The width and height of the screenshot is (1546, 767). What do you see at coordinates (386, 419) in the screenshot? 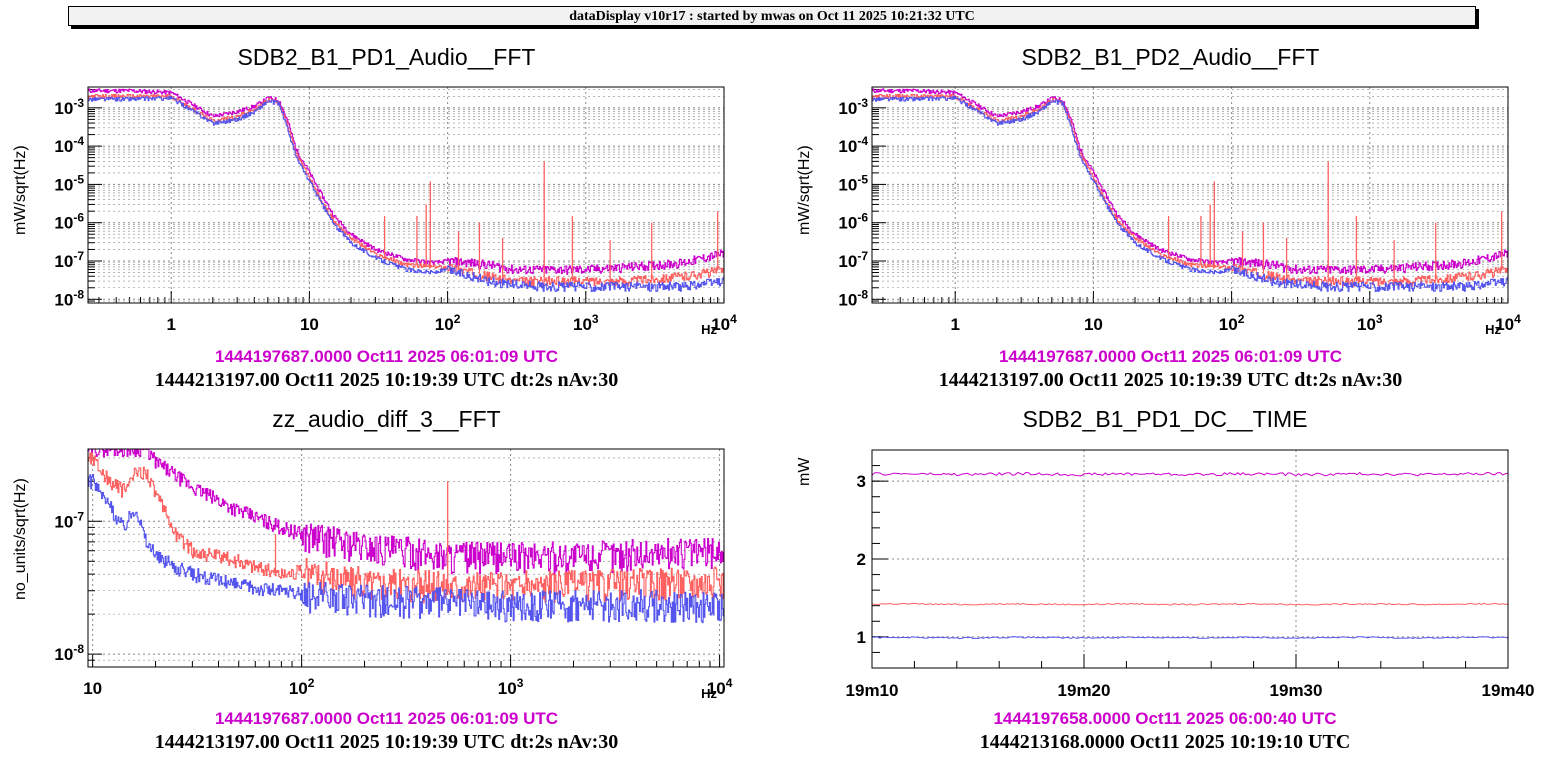
I see `chart-title: zz_audio_diff_3__FFT` at bounding box center [386, 419].